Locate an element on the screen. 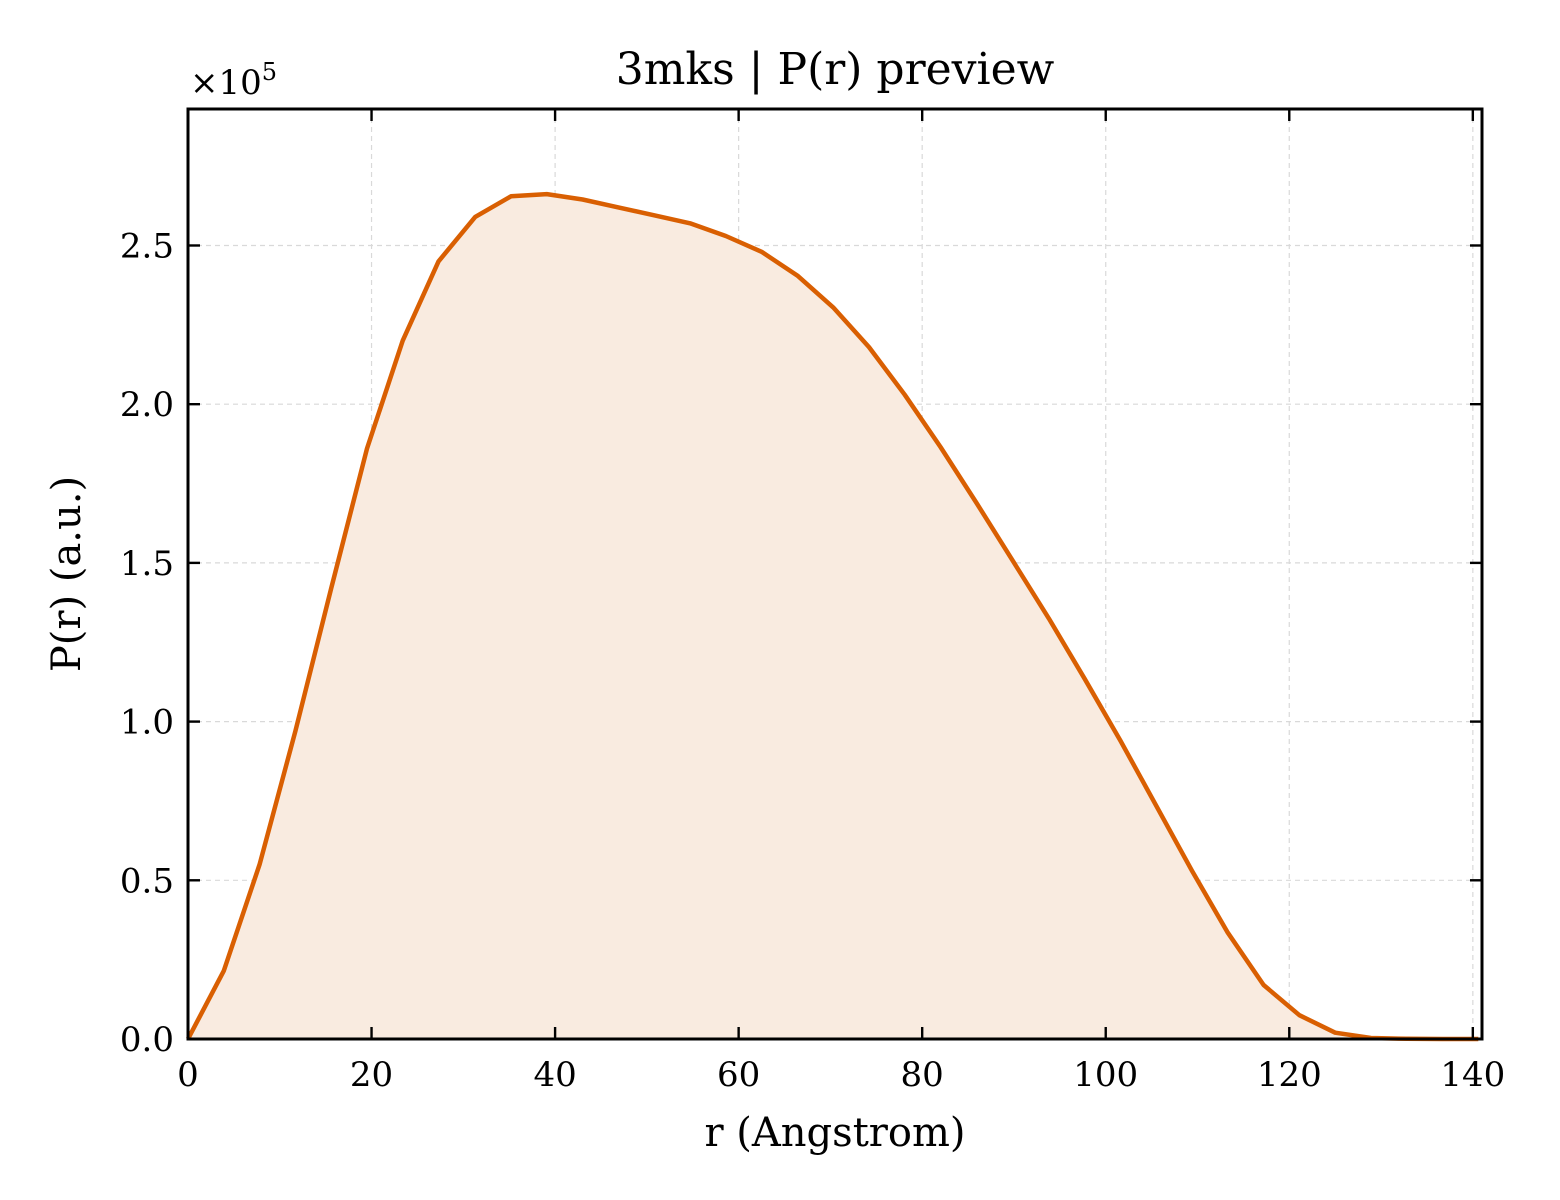 Image resolution: width=1560 pixels, height=1200 pixels. y-tick-label: 0.0 is located at coordinates (147, 1040).